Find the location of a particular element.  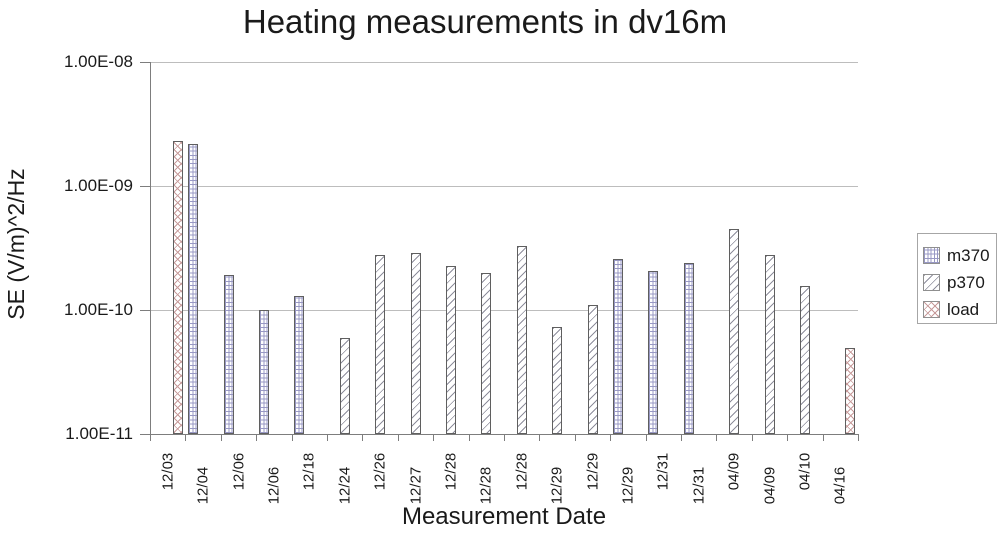

y-axis-tick-label: 1.00E-10 is located at coordinates (98, 309).